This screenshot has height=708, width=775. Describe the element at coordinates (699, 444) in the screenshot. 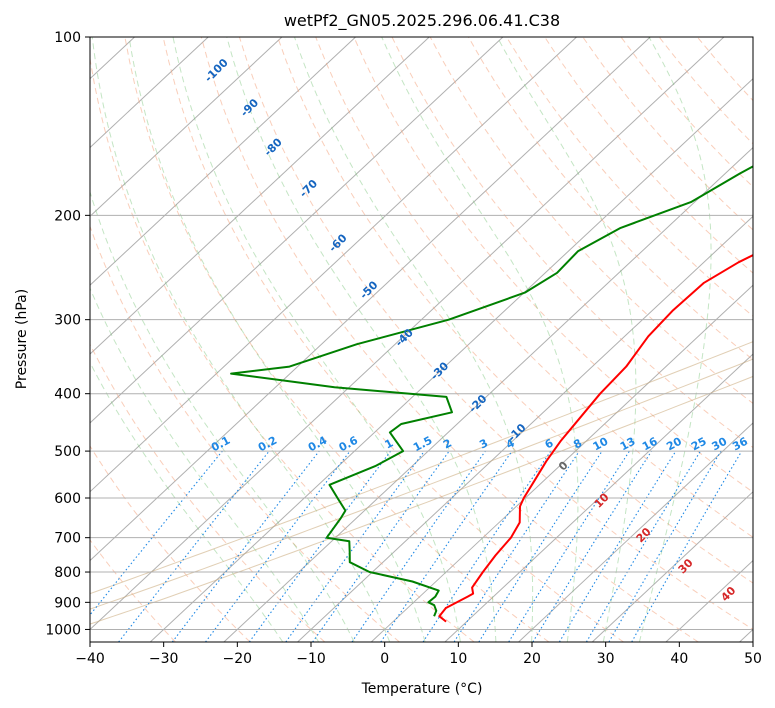

I see `mixing-ratio-label: 25` at that location.